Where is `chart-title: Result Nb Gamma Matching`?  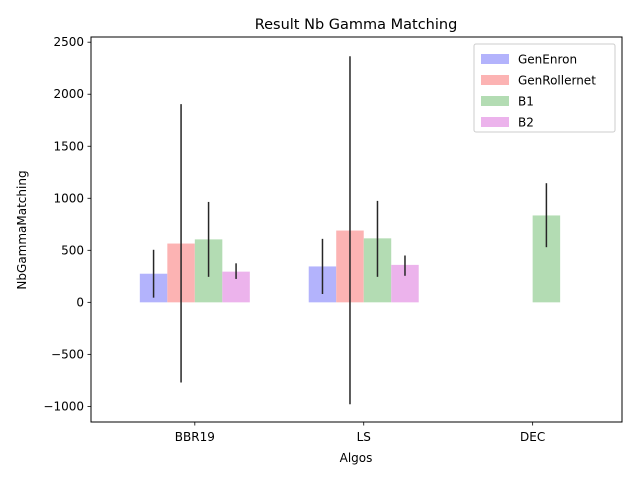
chart-title: Result Nb Gamma Matching is located at coordinates (356, 25).